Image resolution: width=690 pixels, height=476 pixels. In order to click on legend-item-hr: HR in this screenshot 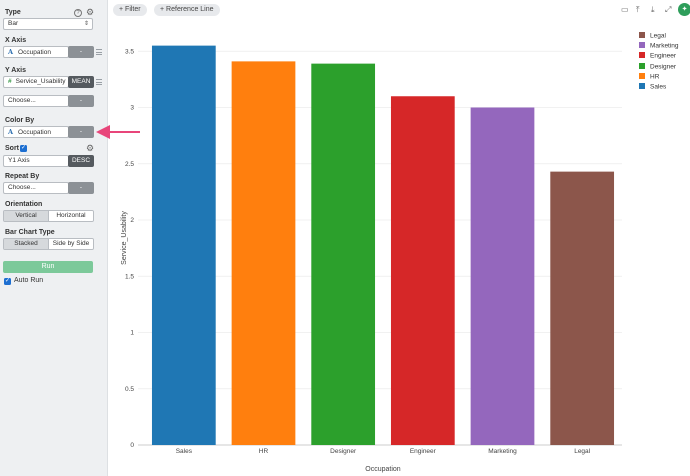, I will do `click(649, 76)`.